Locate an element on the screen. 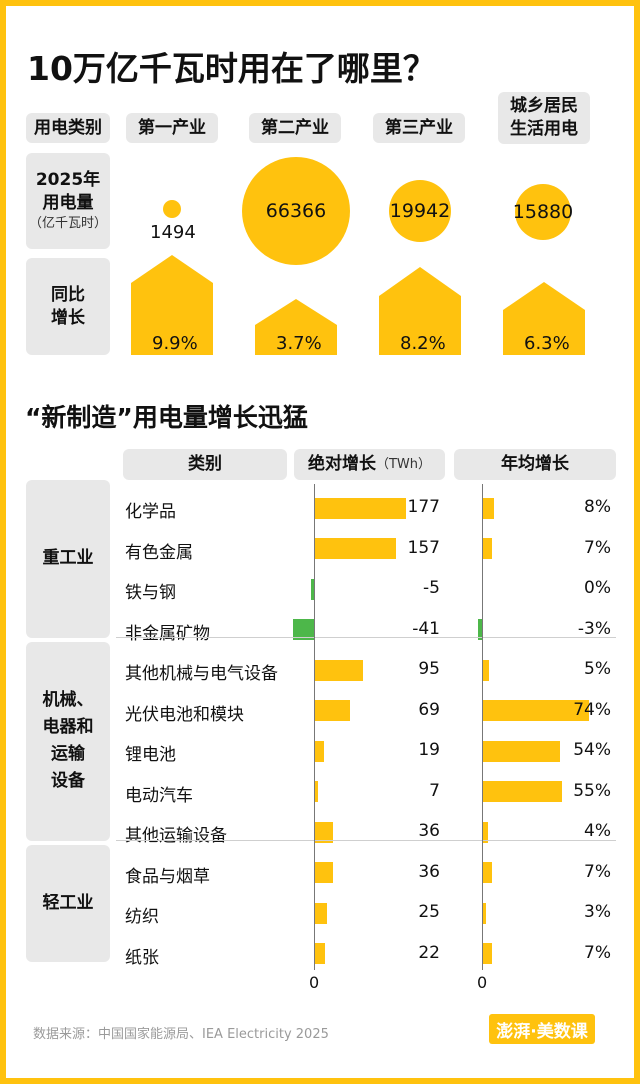 Image resolution: width=640 pixels, height=1084 pixels. consumption-bubble-residential: 15880 is located at coordinates (543, 212).